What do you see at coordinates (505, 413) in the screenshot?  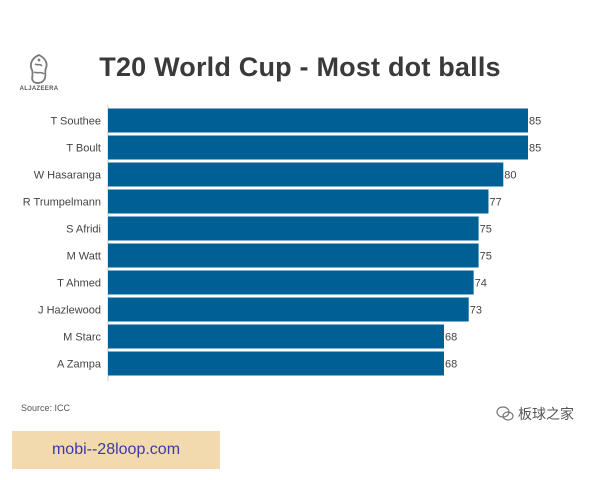 I see `wechat-icon` at bounding box center [505, 413].